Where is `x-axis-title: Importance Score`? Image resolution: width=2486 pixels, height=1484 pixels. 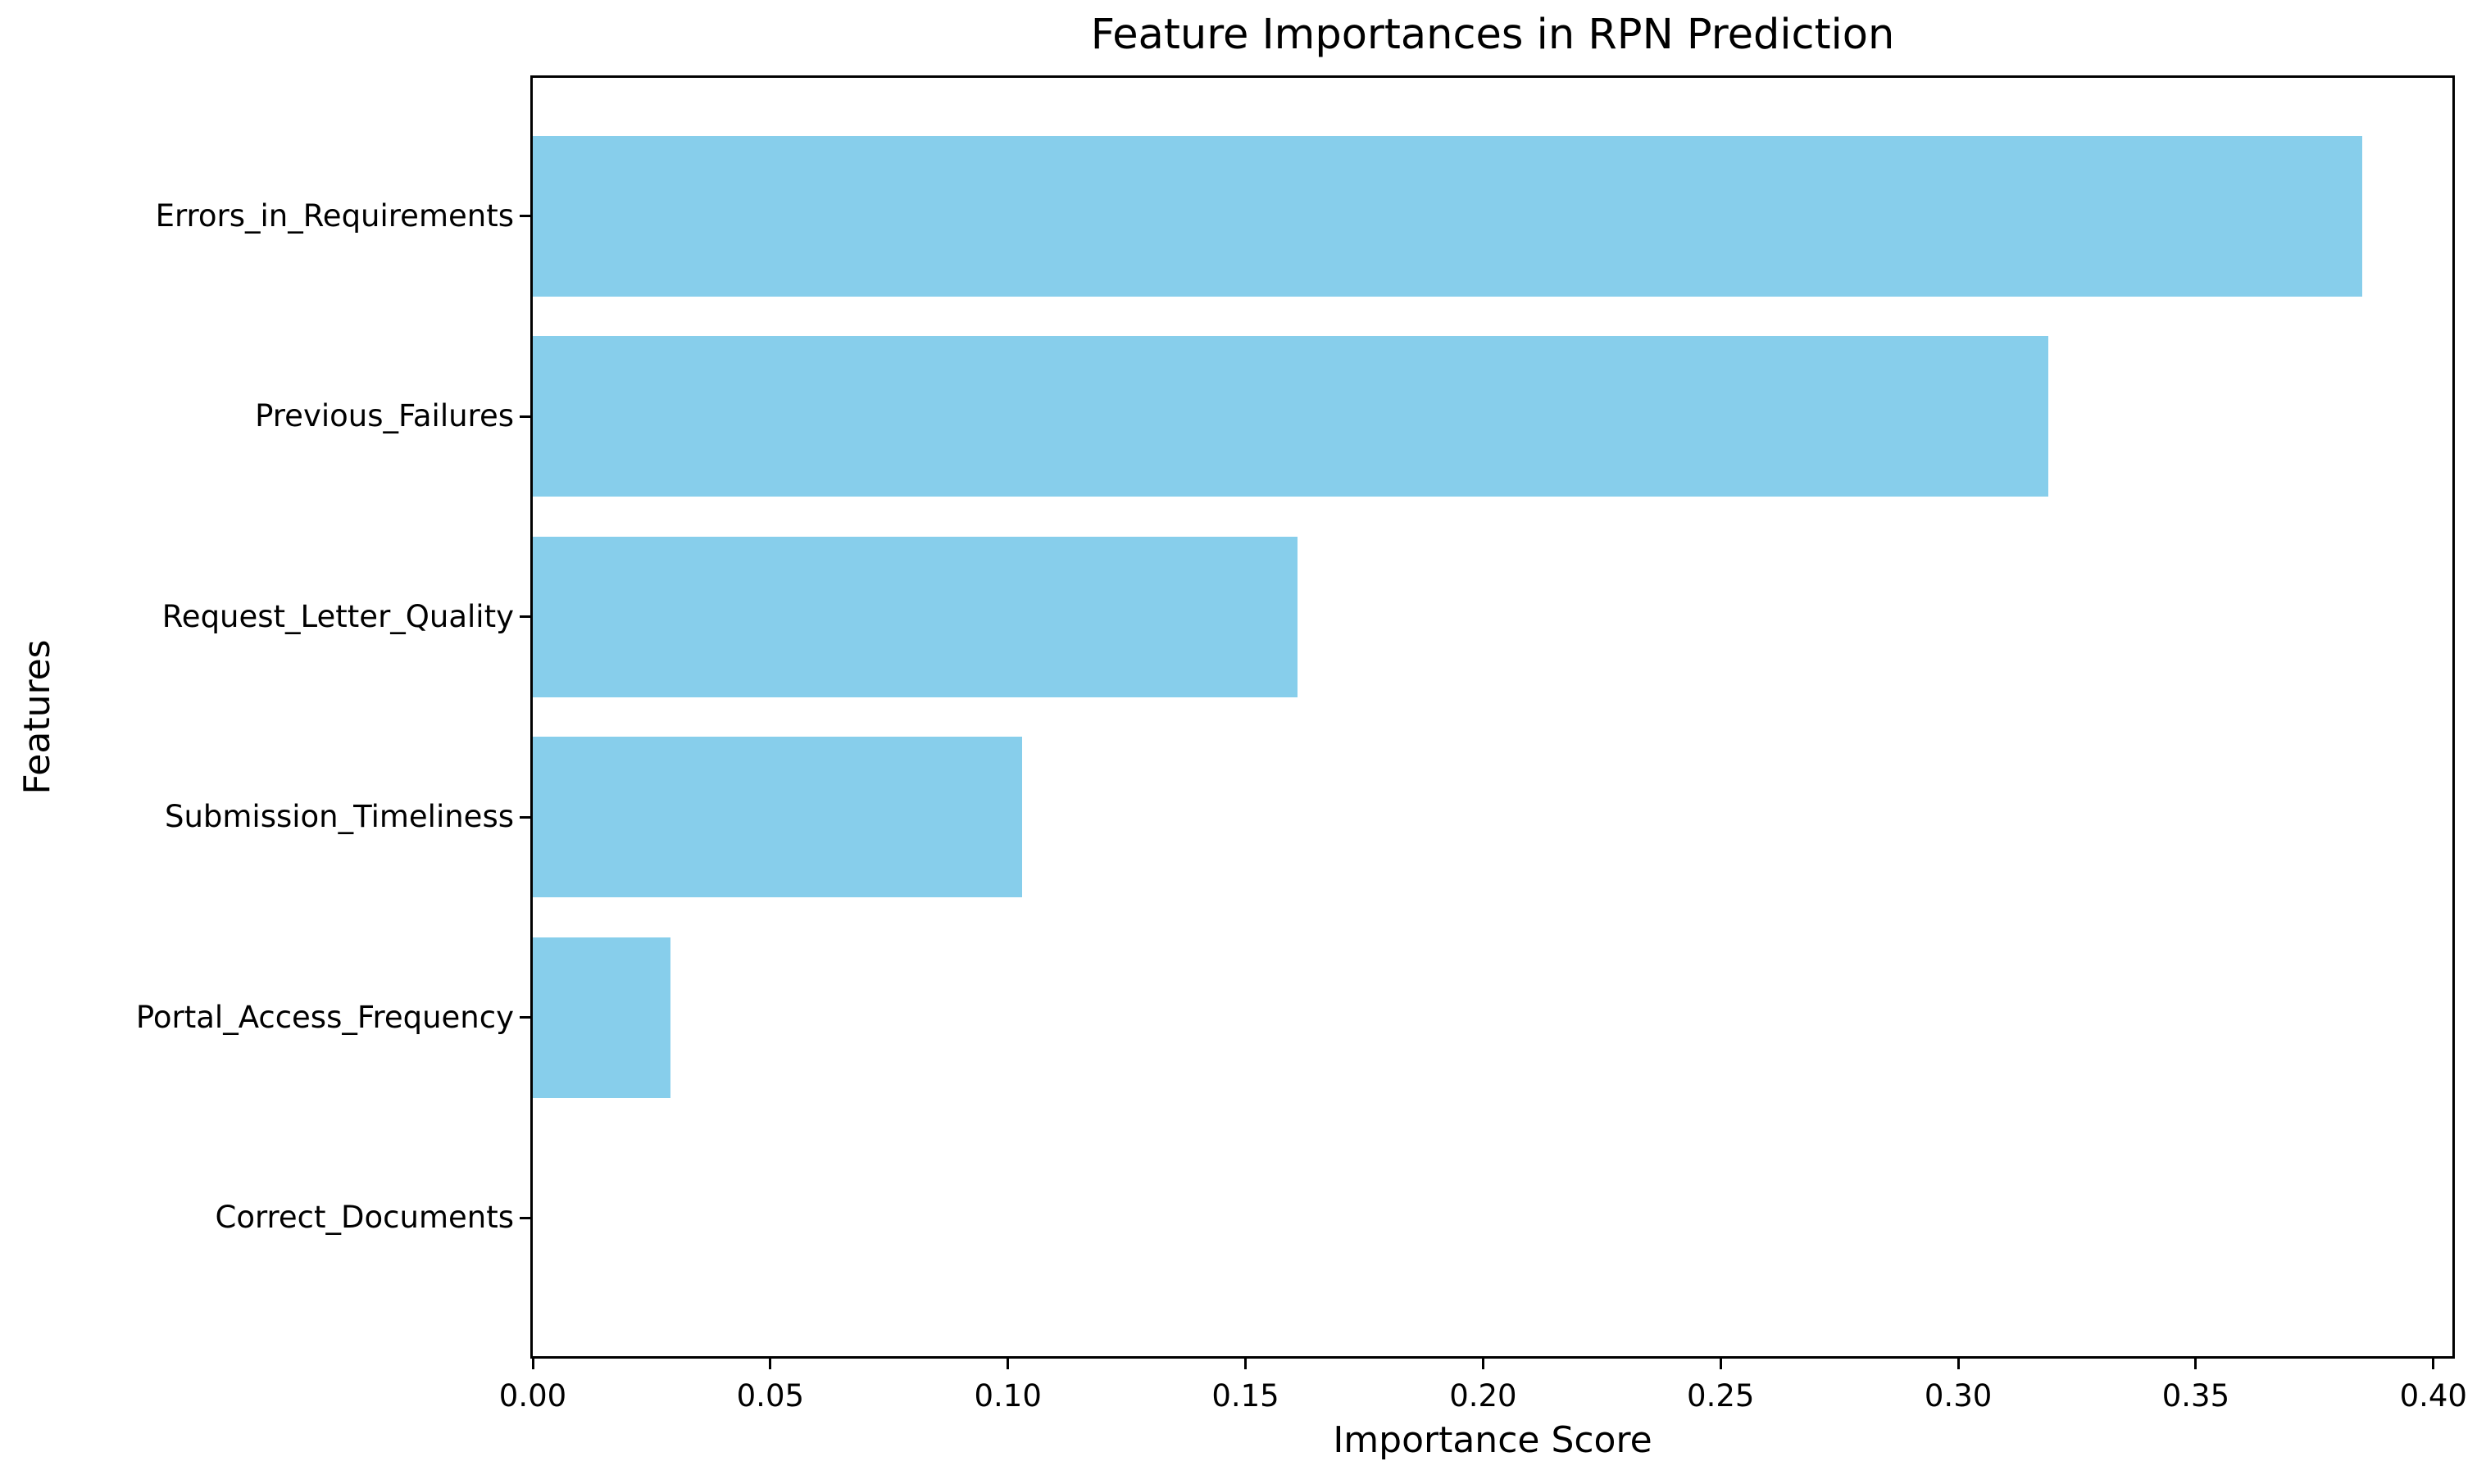
x-axis-title: Importance Score is located at coordinates (1492, 1440).